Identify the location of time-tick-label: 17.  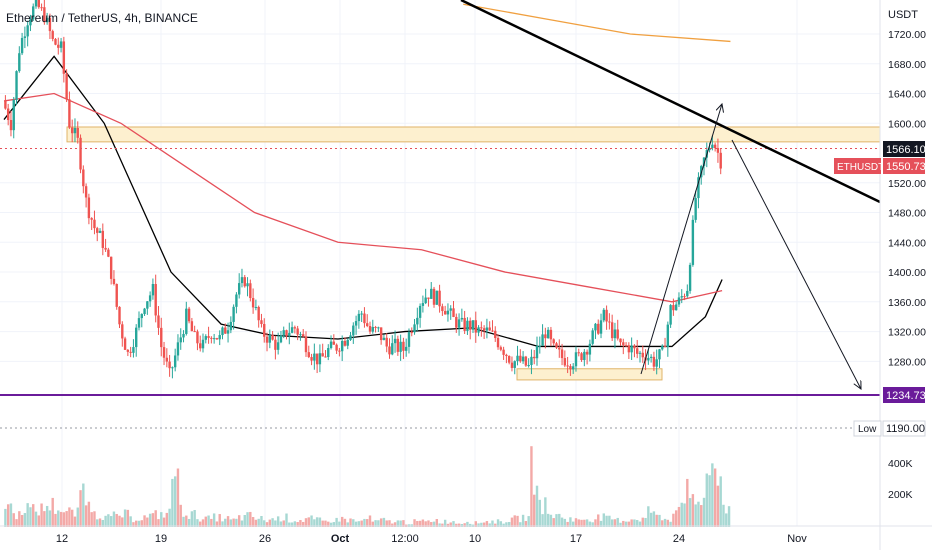
(576, 539).